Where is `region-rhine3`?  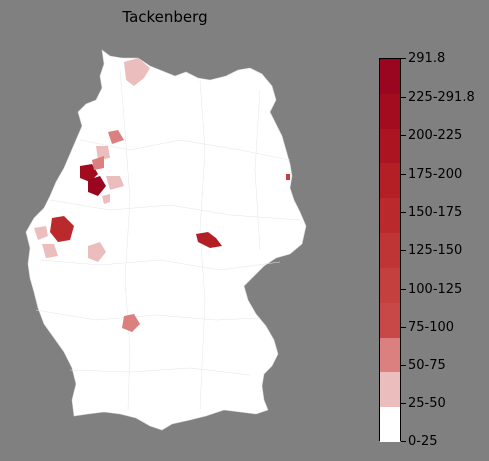 region-rhine3 is located at coordinates (50, 251).